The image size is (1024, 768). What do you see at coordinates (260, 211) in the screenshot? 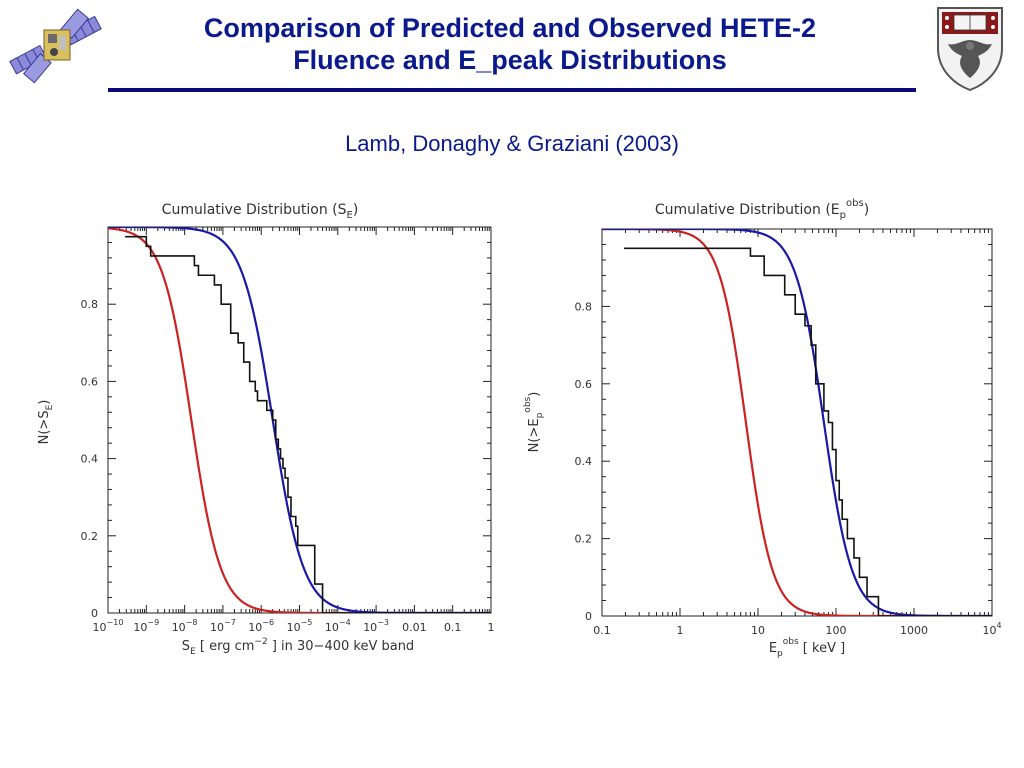
I see `chart-title: Cumulative Distribution (SE)` at bounding box center [260, 211].